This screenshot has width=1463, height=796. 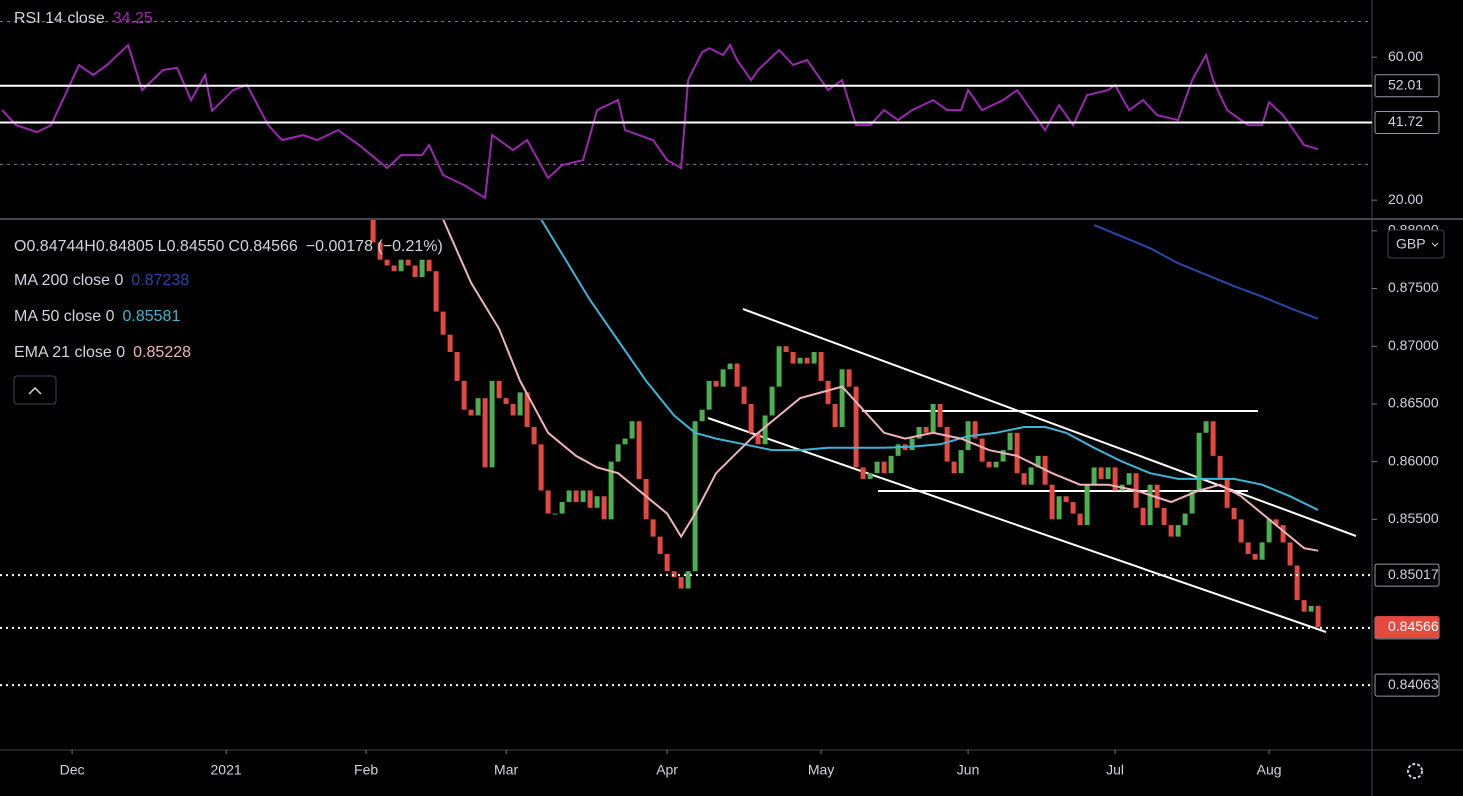 I want to click on legend-name: MA 200 close 0, so click(x=69, y=280).